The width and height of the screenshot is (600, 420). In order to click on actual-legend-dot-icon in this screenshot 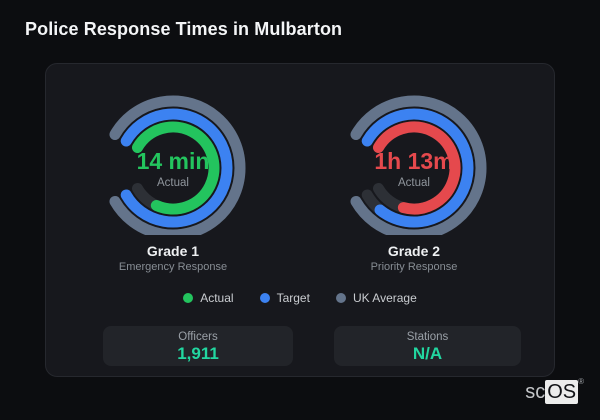, I will do `click(188, 298)`.